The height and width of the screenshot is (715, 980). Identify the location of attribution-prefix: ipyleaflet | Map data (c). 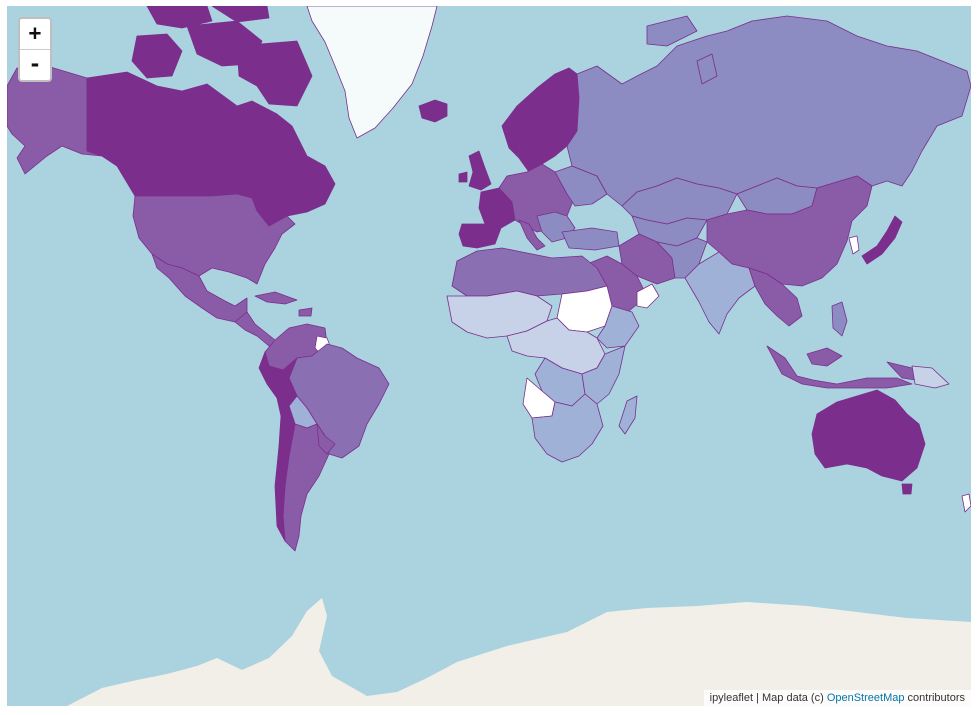
(768, 698).